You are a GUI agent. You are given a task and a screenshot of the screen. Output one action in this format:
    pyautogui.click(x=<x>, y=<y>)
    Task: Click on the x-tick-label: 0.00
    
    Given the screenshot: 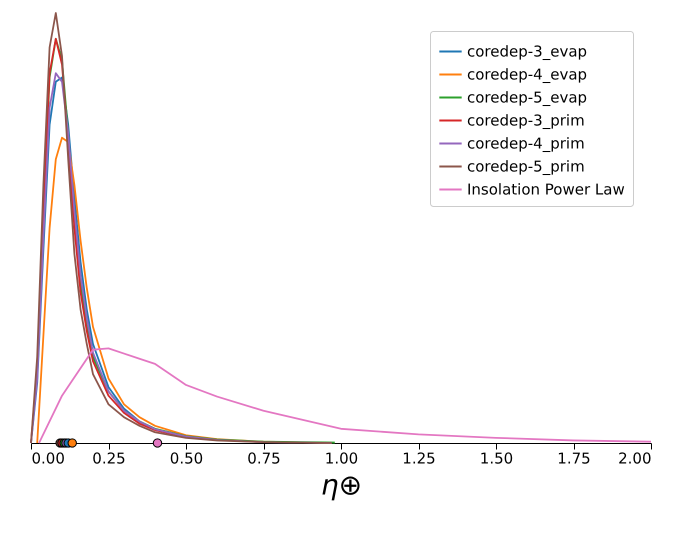 What is the action you would take?
    pyautogui.click(x=48, y=459)
    